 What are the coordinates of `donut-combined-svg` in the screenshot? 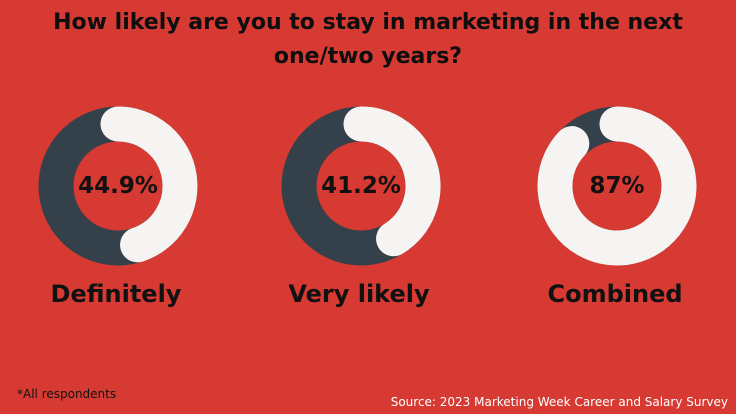 It's located at (617, 186).